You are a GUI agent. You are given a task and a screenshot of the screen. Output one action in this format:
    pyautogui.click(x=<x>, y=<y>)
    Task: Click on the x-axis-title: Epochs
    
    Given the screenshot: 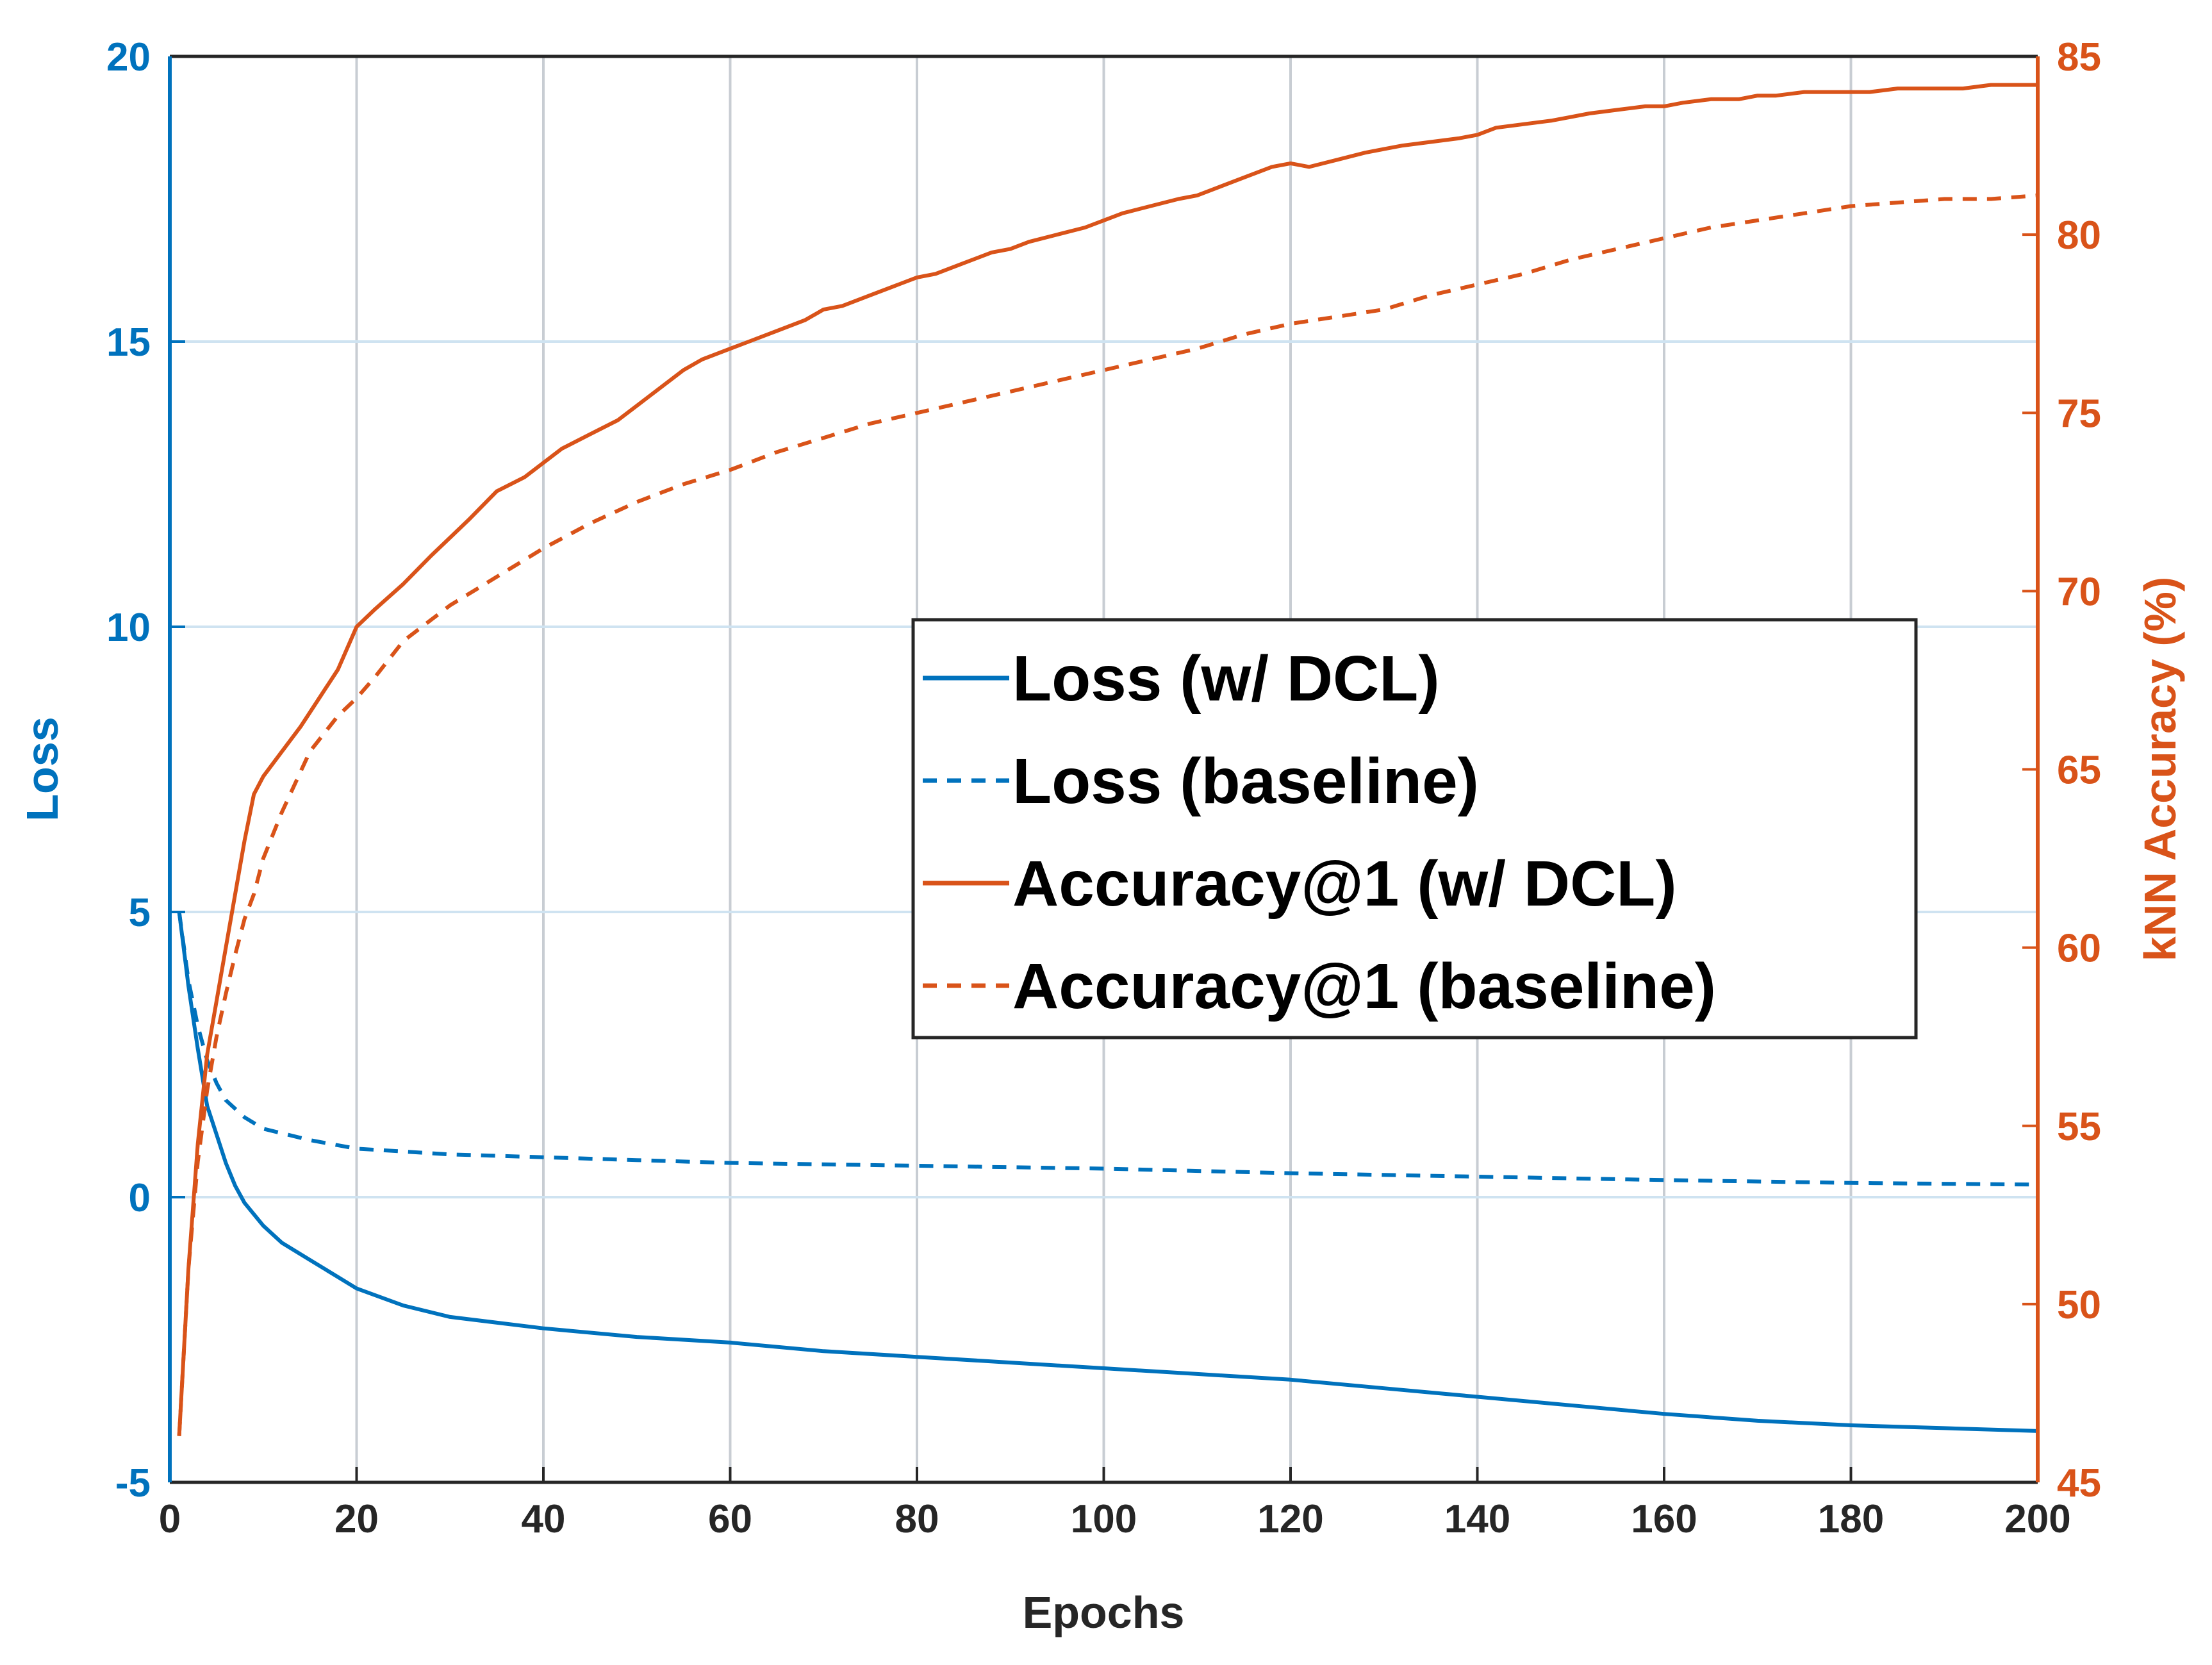 What is the action you would take?
    pyautogui.click(x=1104, y=1612)
    